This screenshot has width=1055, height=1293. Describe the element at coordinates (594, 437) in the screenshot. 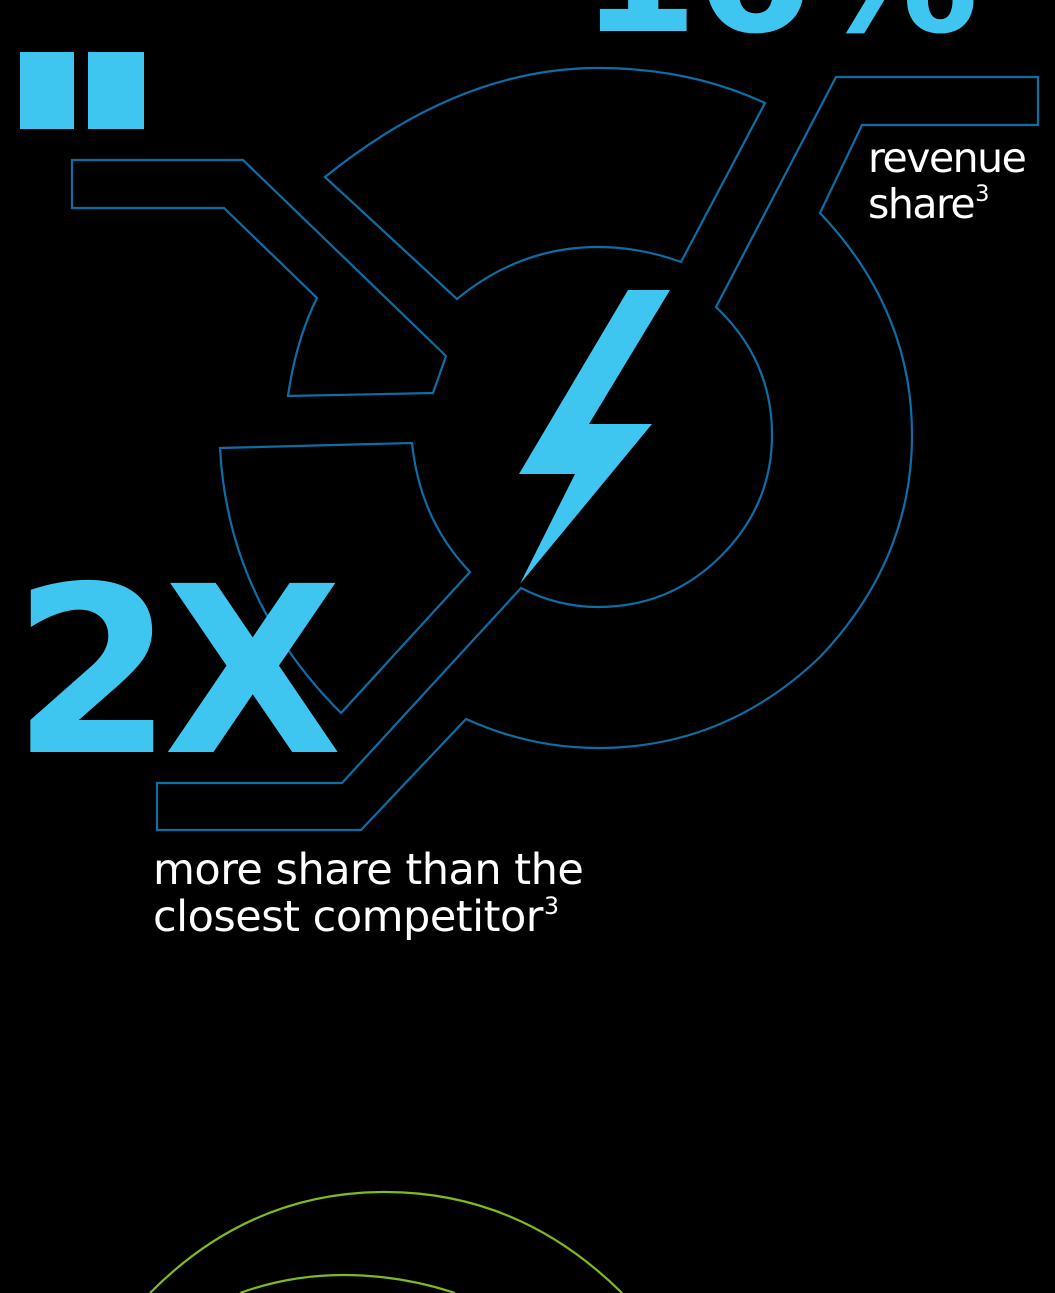

I see `lightning-bolt-icon` at that location.